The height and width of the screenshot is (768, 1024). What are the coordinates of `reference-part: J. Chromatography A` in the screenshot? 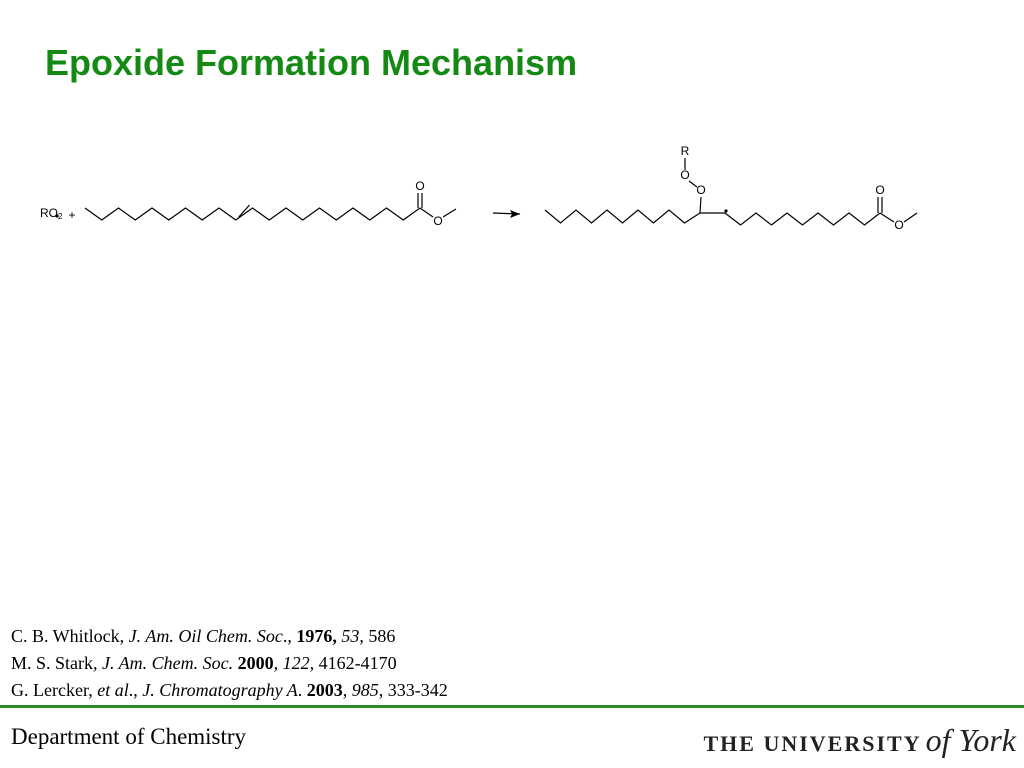 It's located at (220, 690).